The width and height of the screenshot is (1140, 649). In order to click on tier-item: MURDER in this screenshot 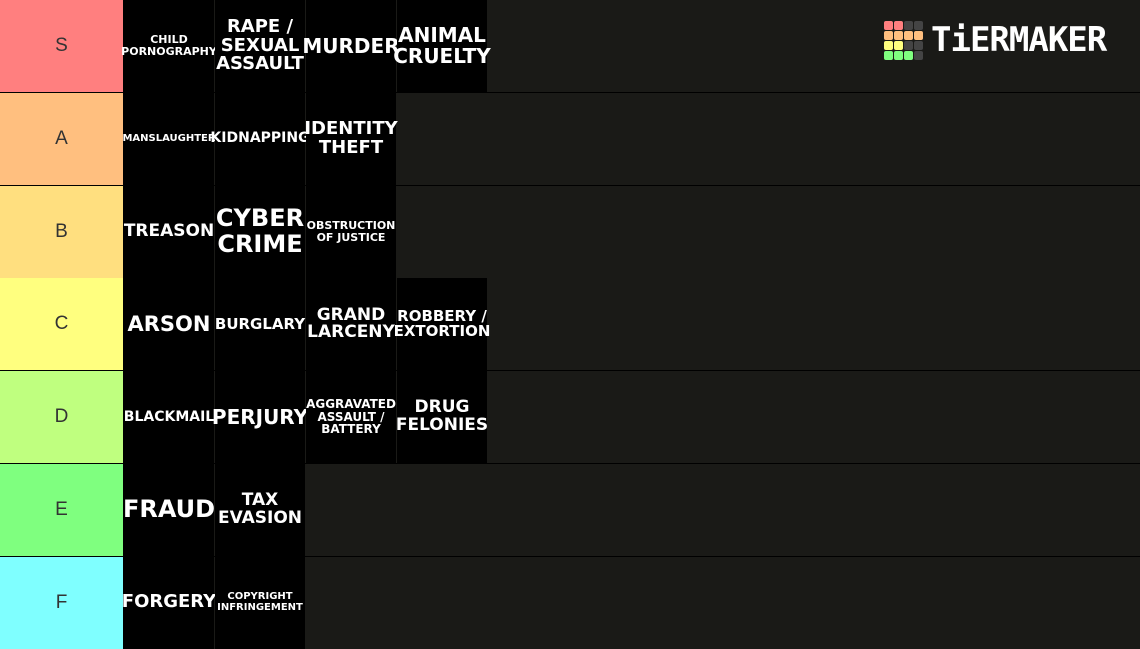, I will do `click(351, 46)`.